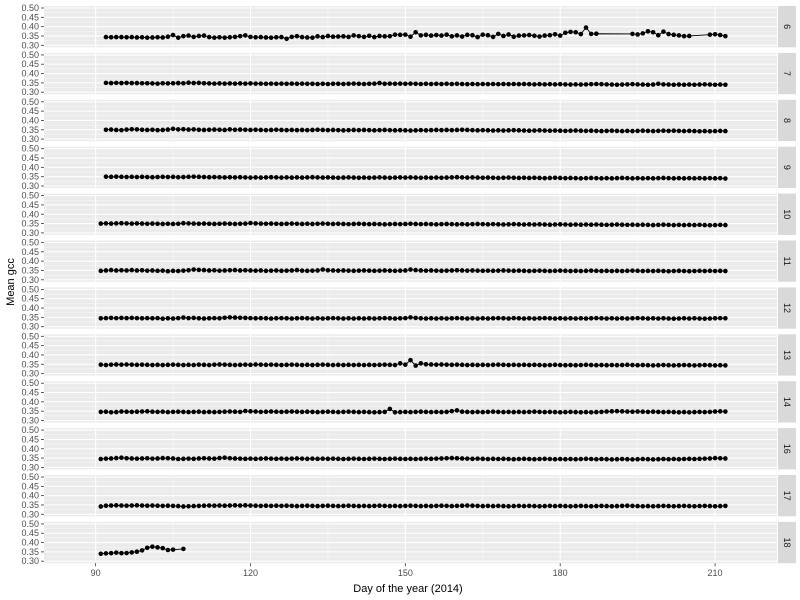 The width and height of the screenshot is (800, 600). Describe the element at coordinates (408, 495) in the screenshot. I see `facet-panel: 0.300.350.400.450.50 17` at that location.